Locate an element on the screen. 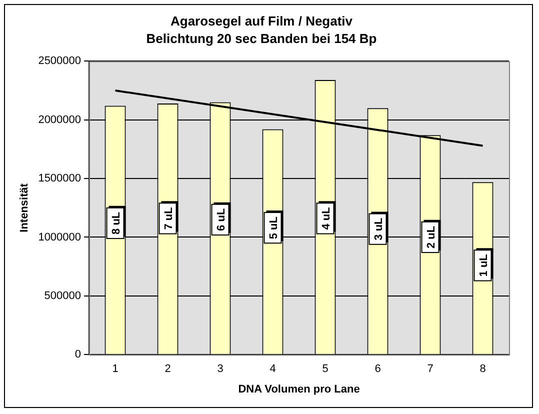 The width and height of the screenshot is (539, 414). y-tick-label: 0 is located at coordinates (78, 354).